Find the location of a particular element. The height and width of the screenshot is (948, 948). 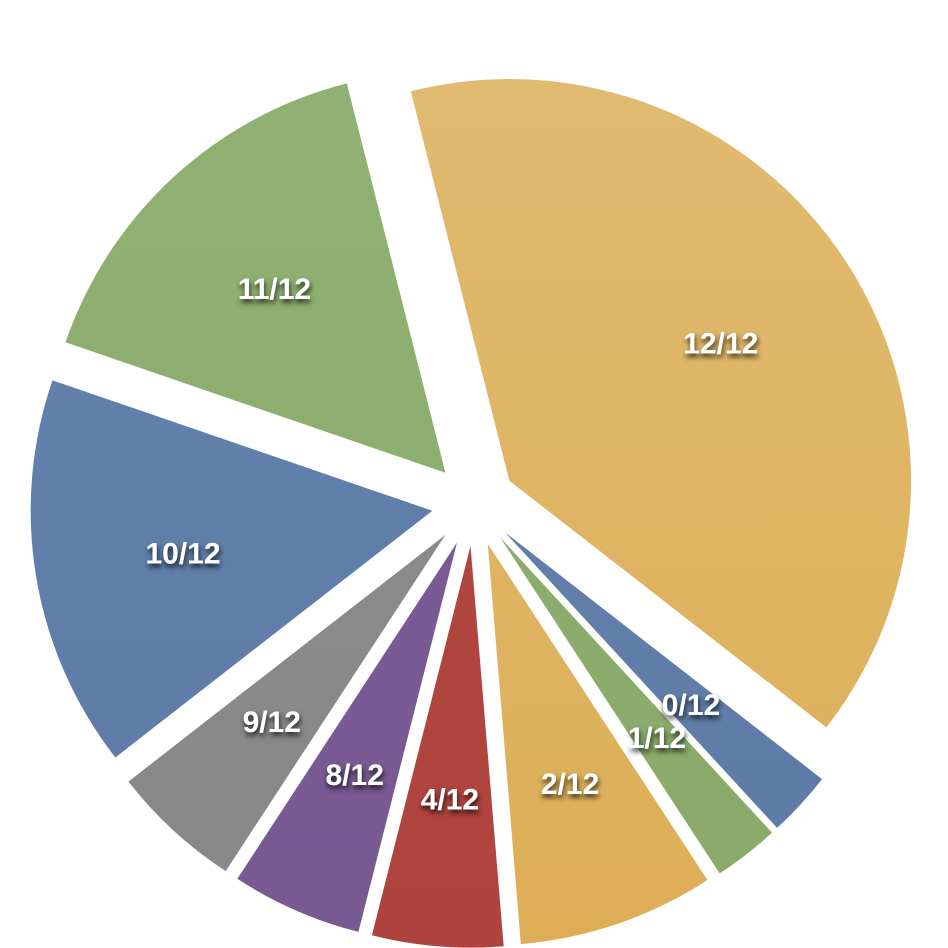

svg-text: 11/12 is located at coordinates (274, 289).